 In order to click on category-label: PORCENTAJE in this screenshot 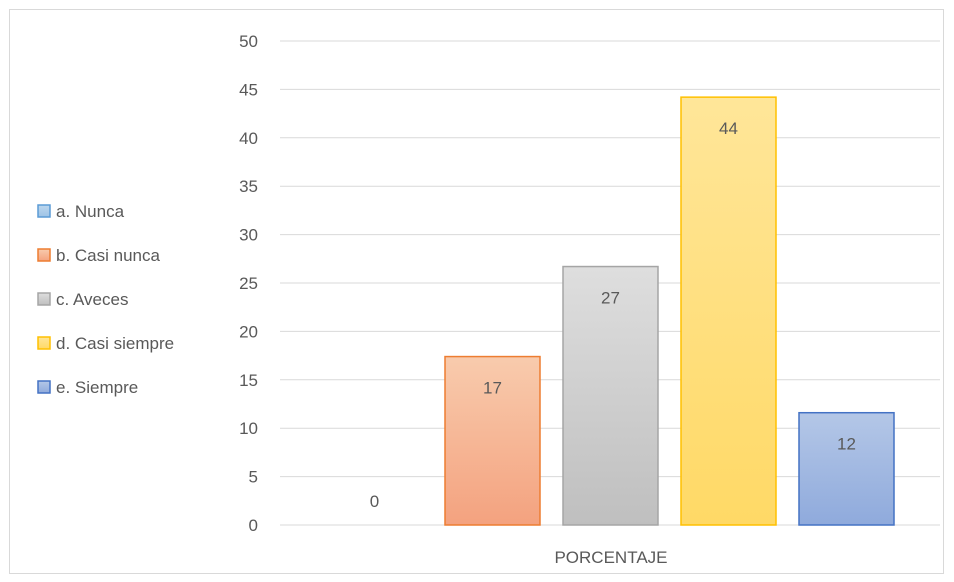, I will do `click(610, 557)`.